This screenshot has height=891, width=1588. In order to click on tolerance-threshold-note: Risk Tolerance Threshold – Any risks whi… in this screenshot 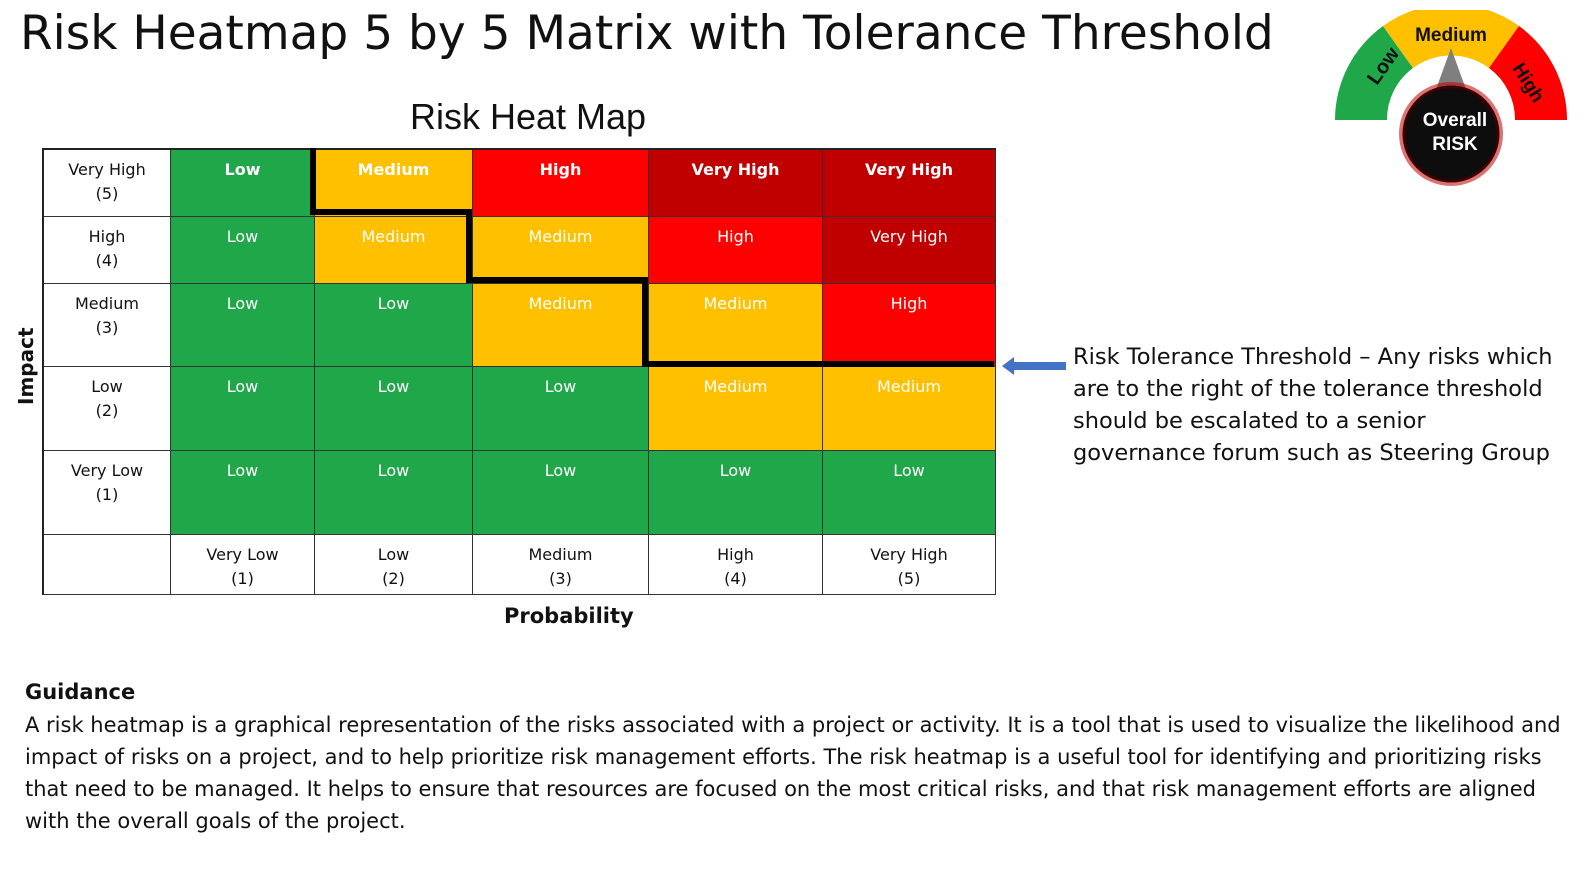, I will do `click(1313, 405)`.